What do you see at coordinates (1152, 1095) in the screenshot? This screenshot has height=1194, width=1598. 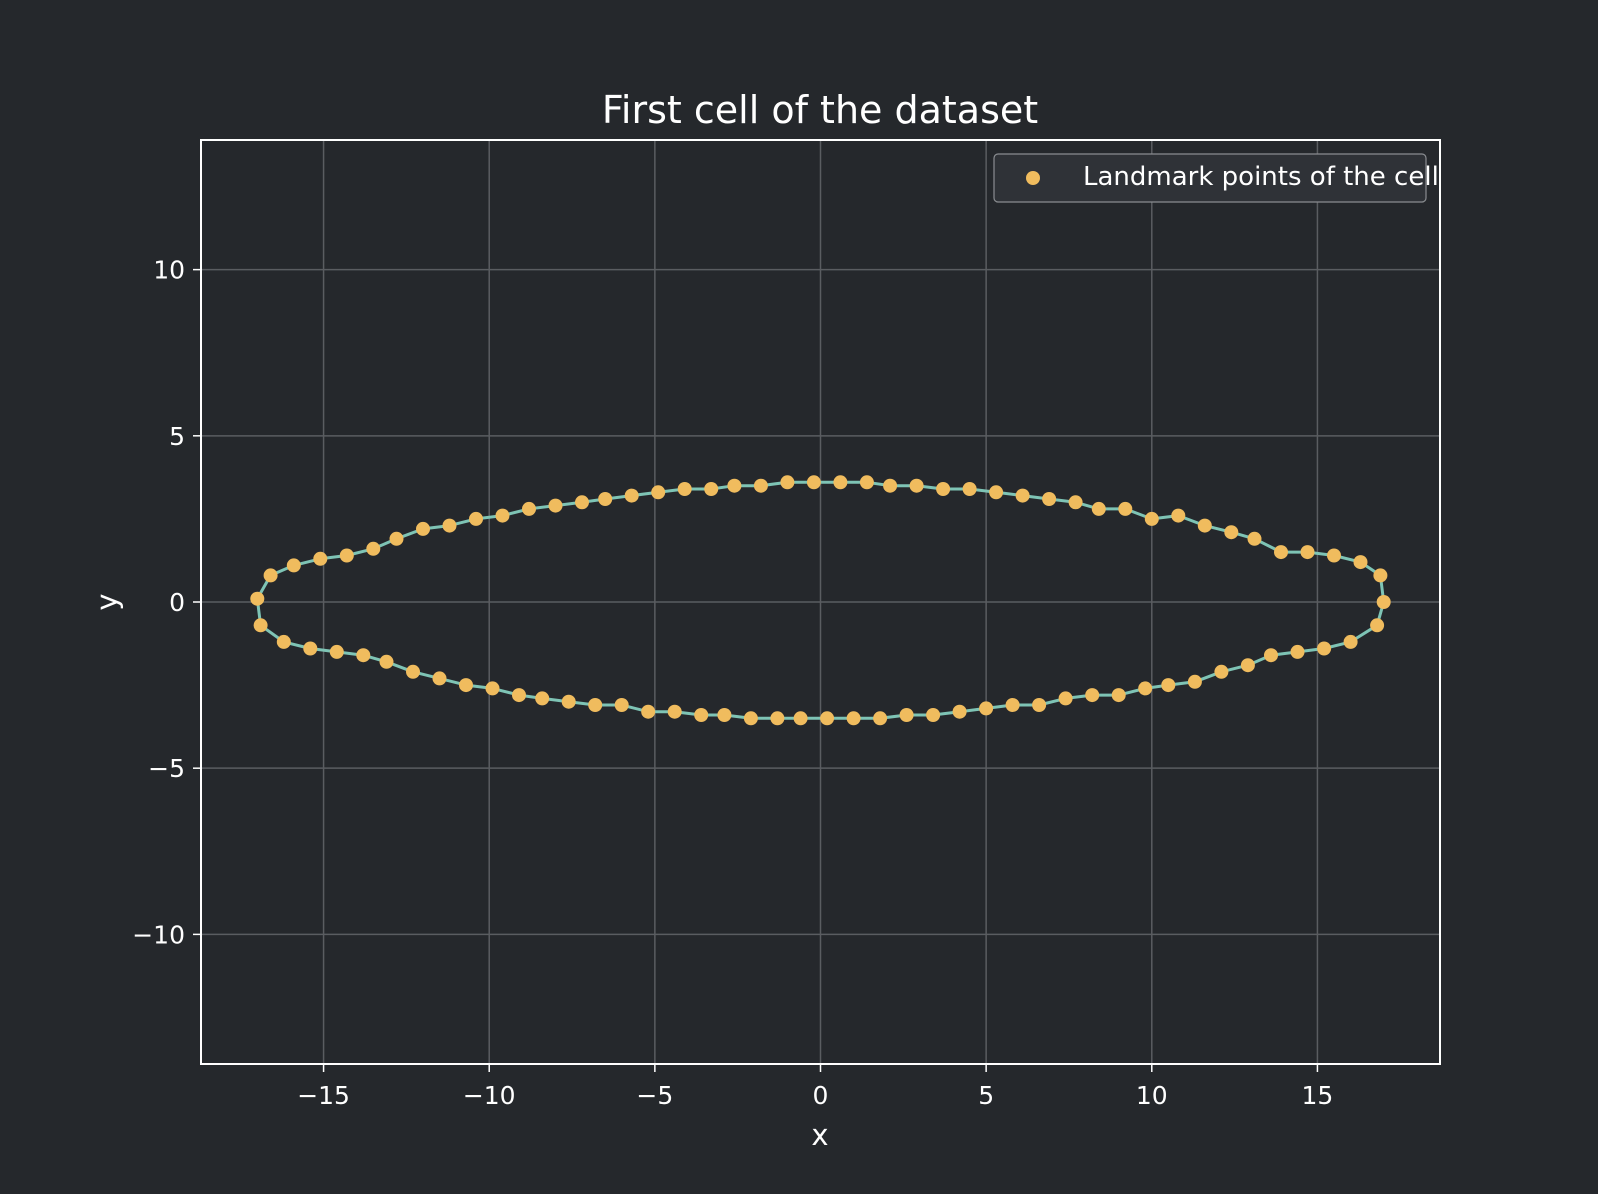 I see `x-tick-label: 10` at bounding box center [1152, 1095].